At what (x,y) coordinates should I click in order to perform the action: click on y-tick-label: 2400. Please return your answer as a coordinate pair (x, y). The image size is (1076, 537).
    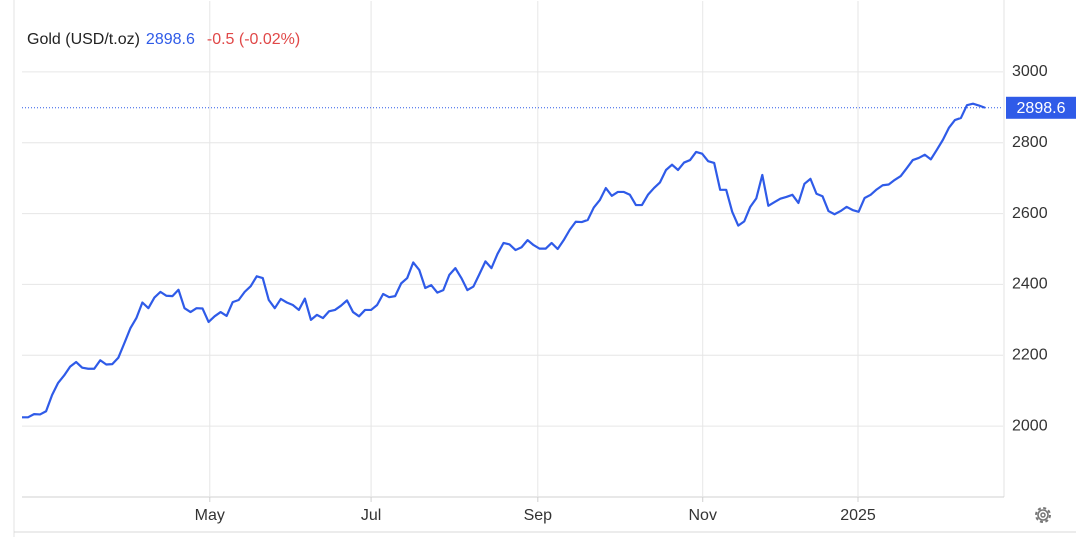
    Looking at the image, I should click on (1030, 284).